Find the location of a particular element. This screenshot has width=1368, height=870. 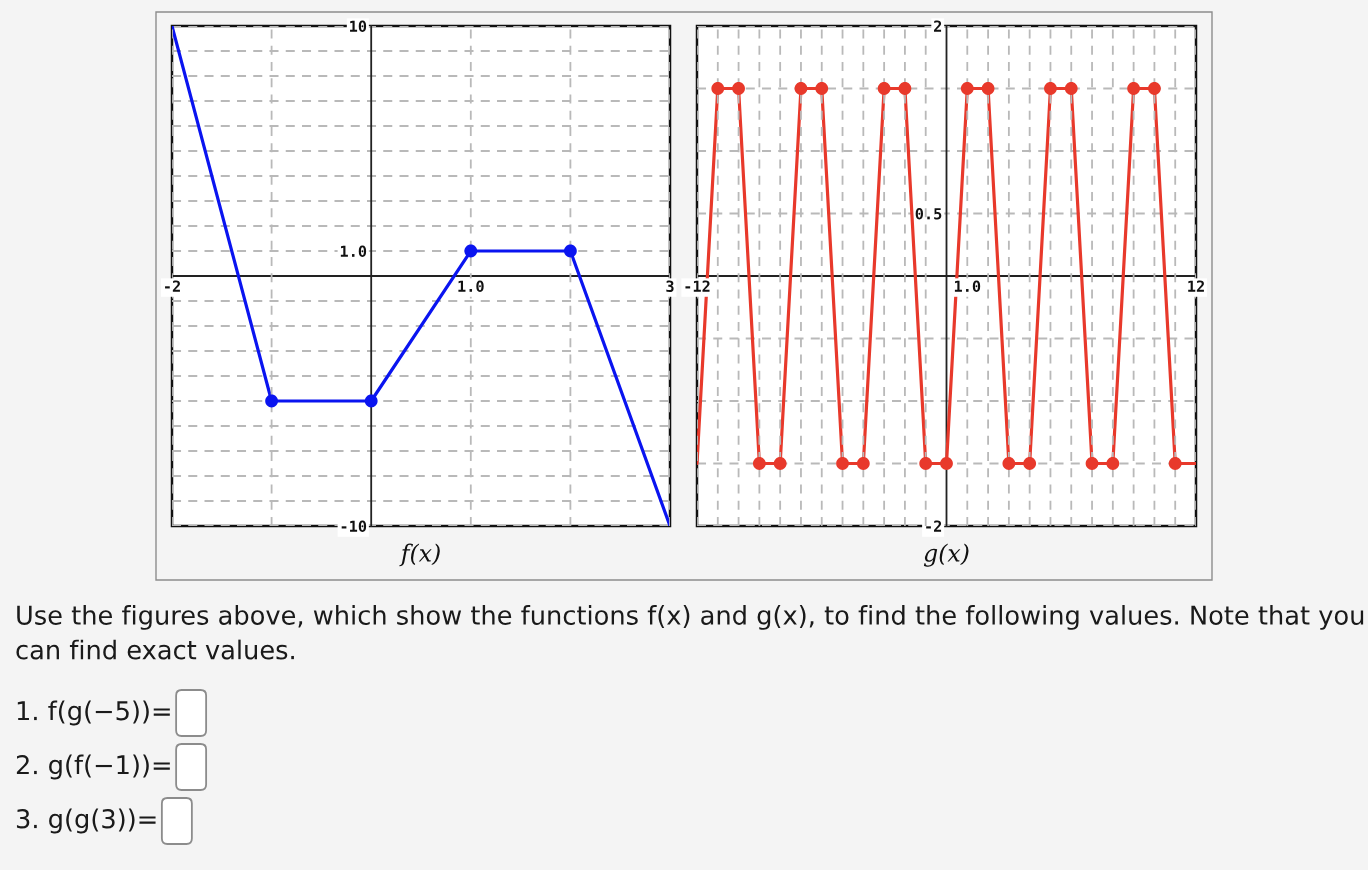

x-axis-title: g(x) is located at coordinates (946, 555).